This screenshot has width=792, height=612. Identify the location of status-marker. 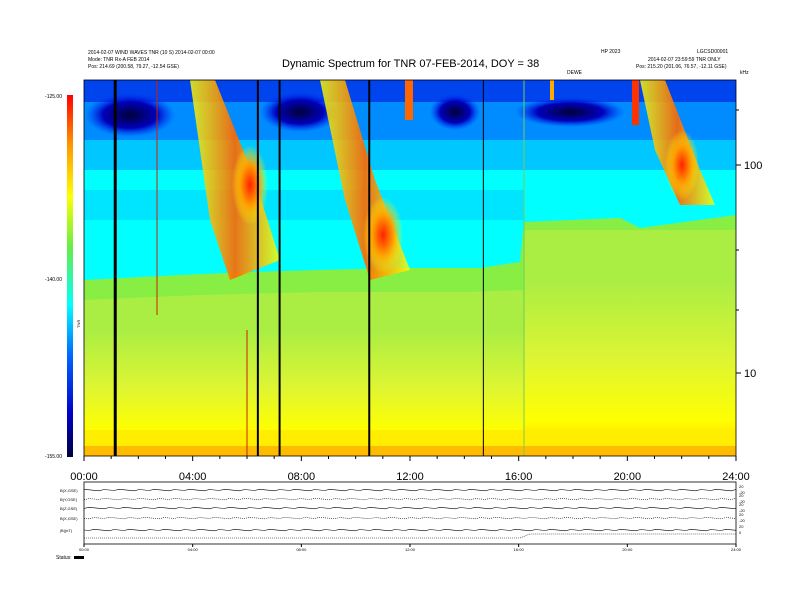
(79, 557).